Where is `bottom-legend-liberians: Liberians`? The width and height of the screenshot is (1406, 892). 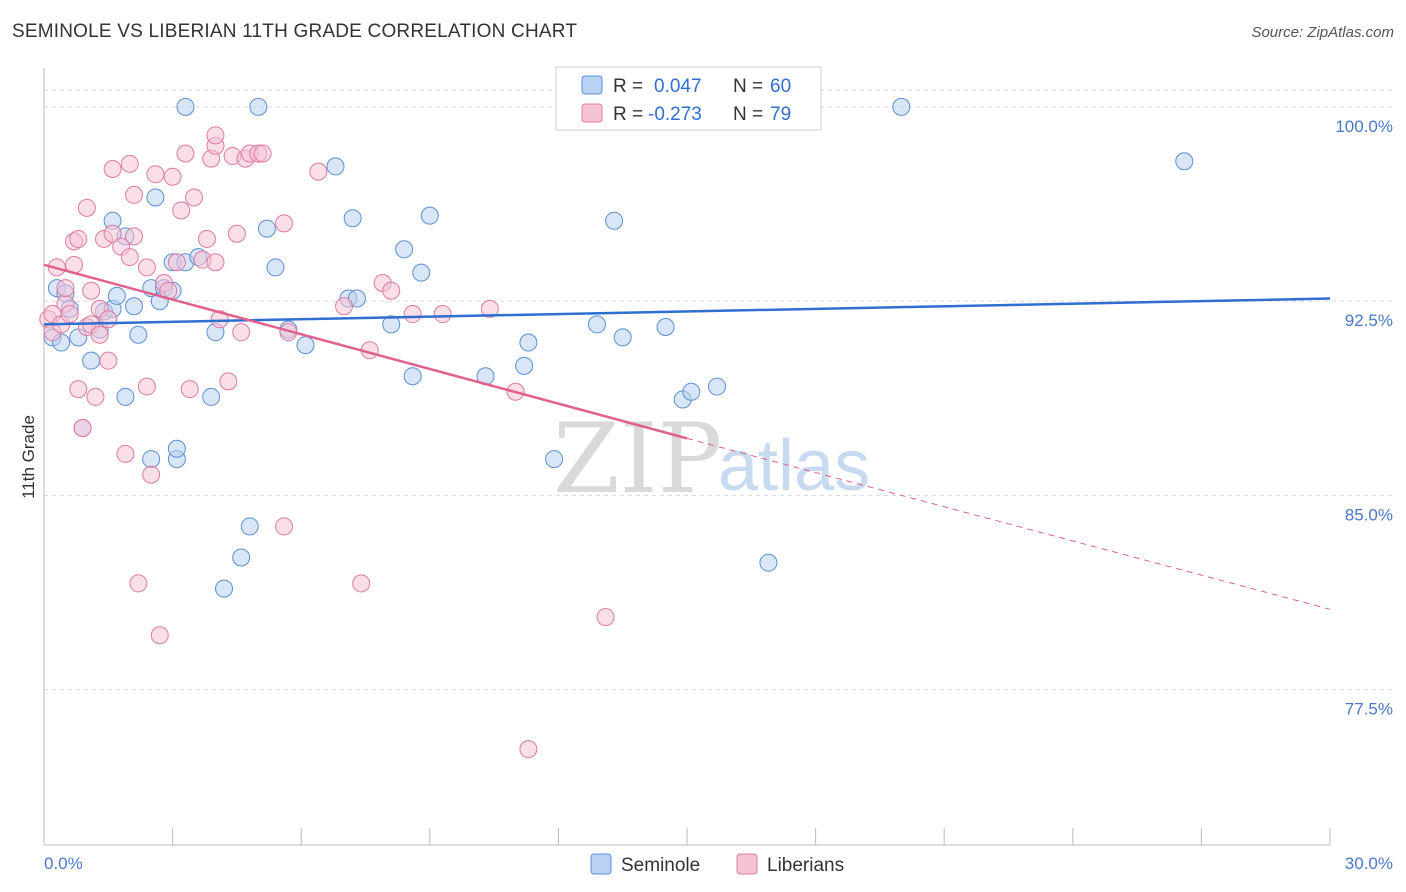 bottom-legend-liberians: Liberians is located at coordinates (805, 865).